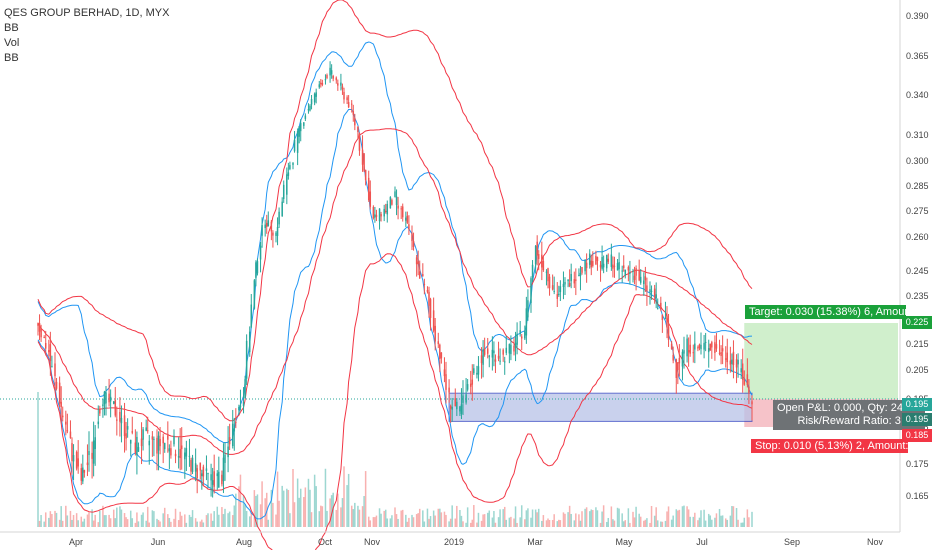  I want to click on time-tick-label: 2019, so click(454, 542).